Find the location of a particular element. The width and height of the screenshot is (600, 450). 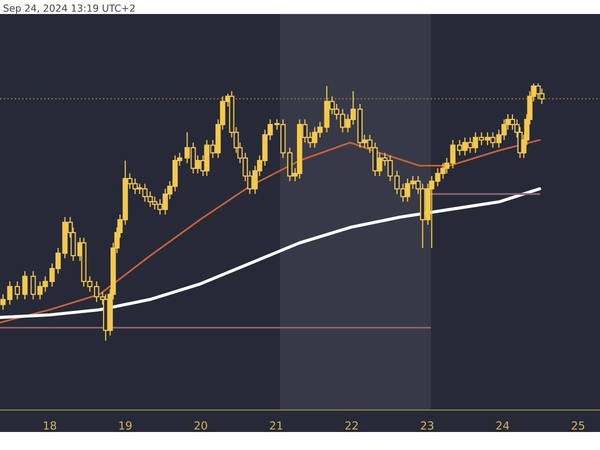

x-tick-label: 24 is located at coordinates (503, 425).